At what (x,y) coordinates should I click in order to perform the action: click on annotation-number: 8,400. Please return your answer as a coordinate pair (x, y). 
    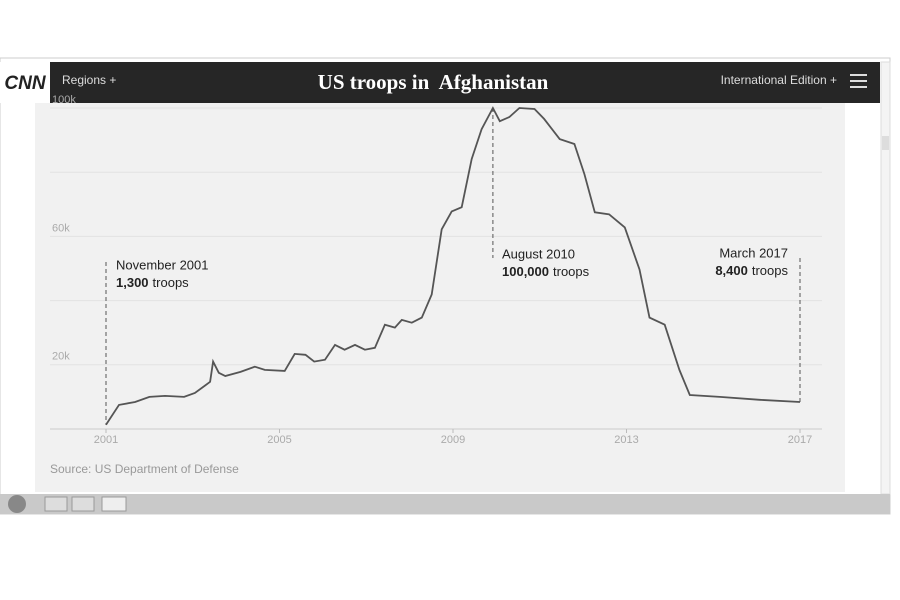
    Looking at the image, I should click on (731, 270).